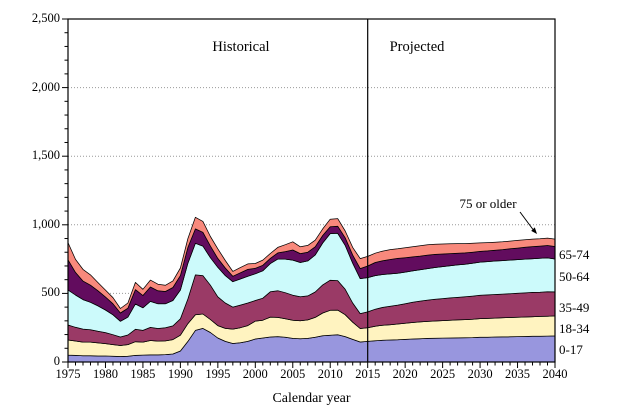 Image resolution: width=624 pixels, height=413 pixels. I want to click on historical-zone-label: Historical, so click(241, 47).